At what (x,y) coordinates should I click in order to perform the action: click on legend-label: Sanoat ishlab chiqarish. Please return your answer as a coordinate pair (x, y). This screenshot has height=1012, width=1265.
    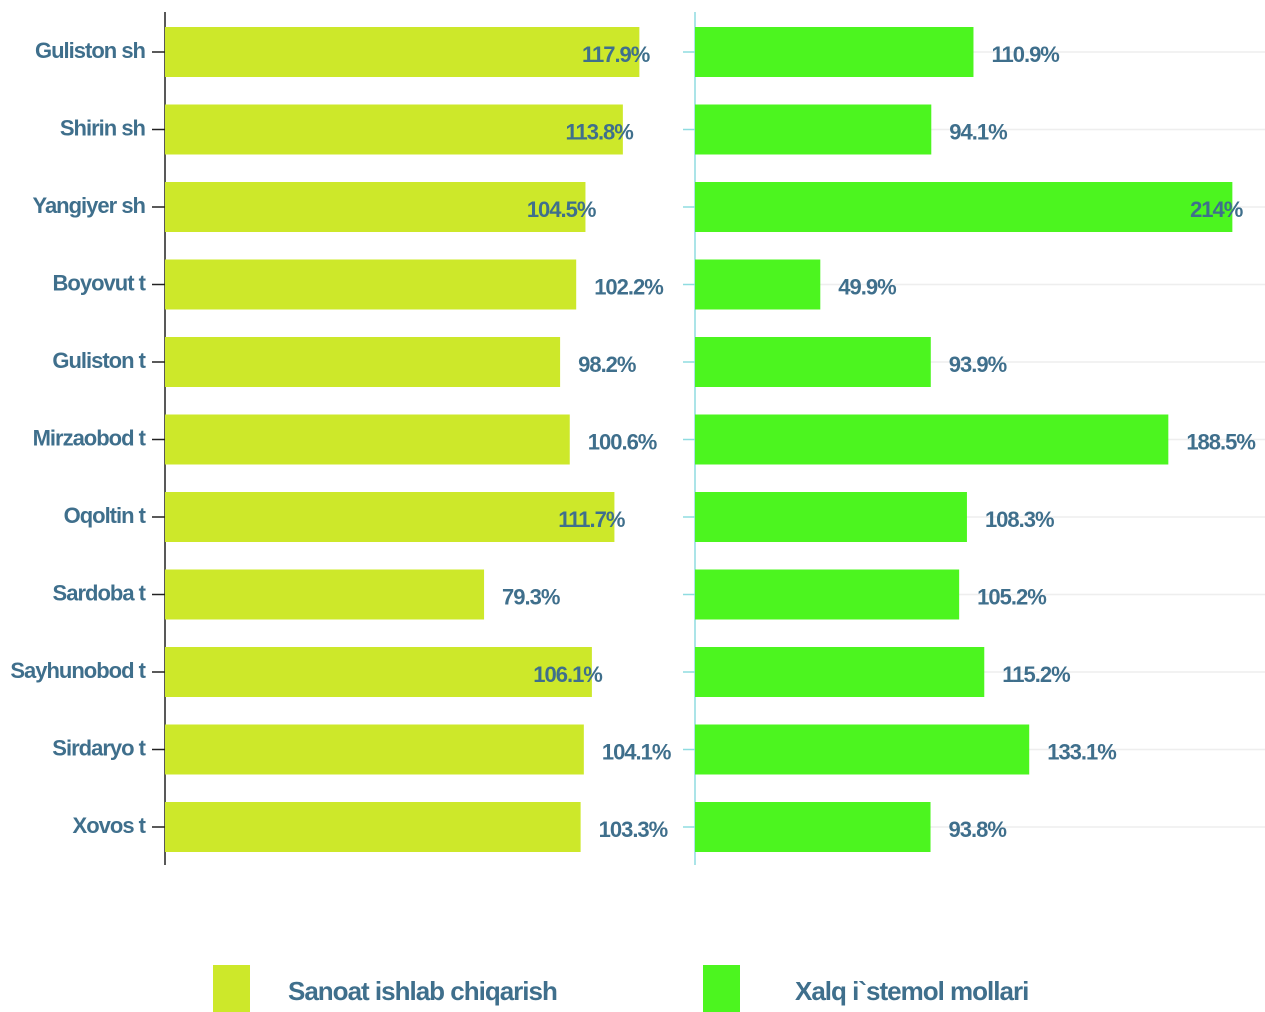
    Looking at the image, I should click on (422, 991).